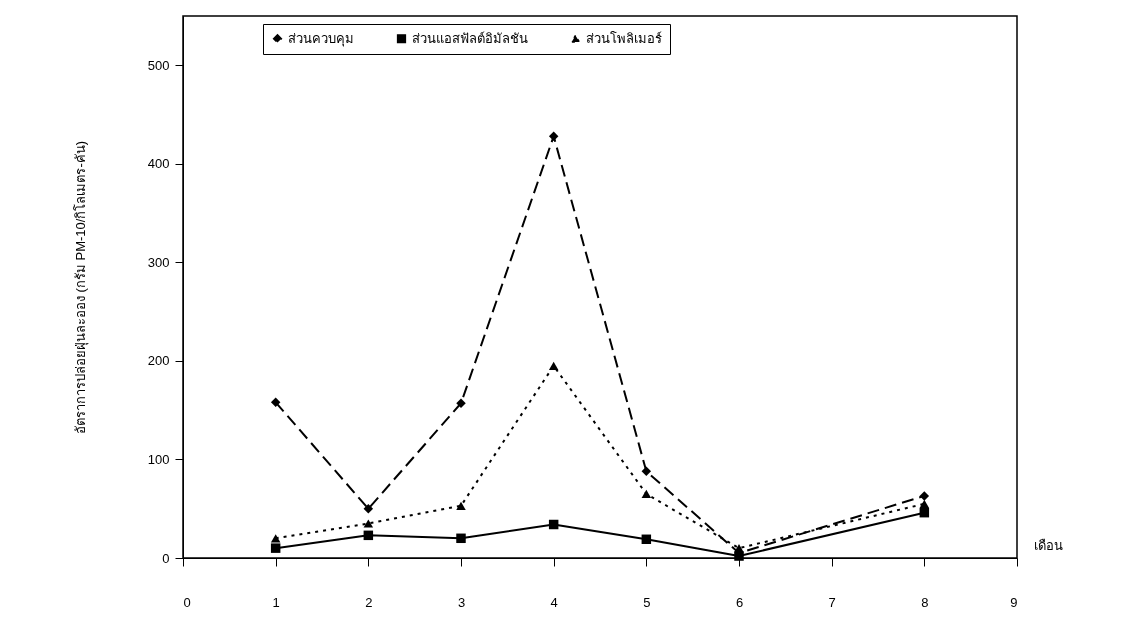  I want to click on y-tick-label: 300, so click(158, 262).